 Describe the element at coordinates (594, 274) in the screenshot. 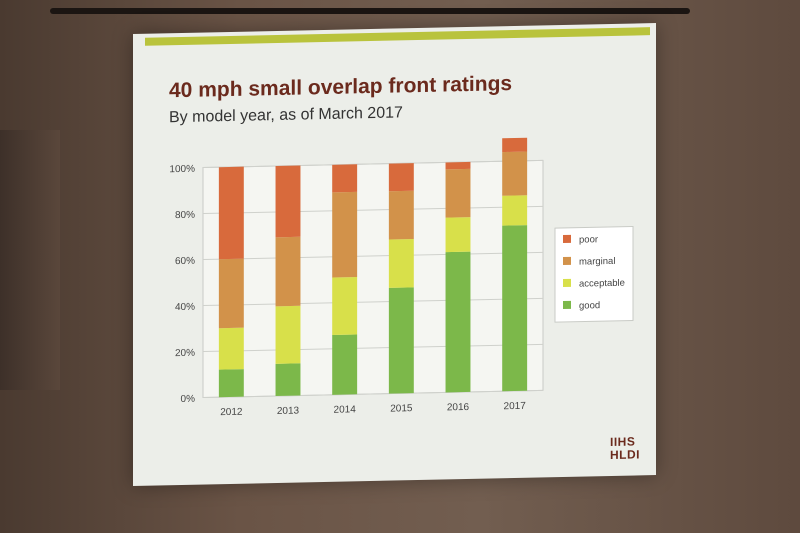

I see `legend-box` at that location.